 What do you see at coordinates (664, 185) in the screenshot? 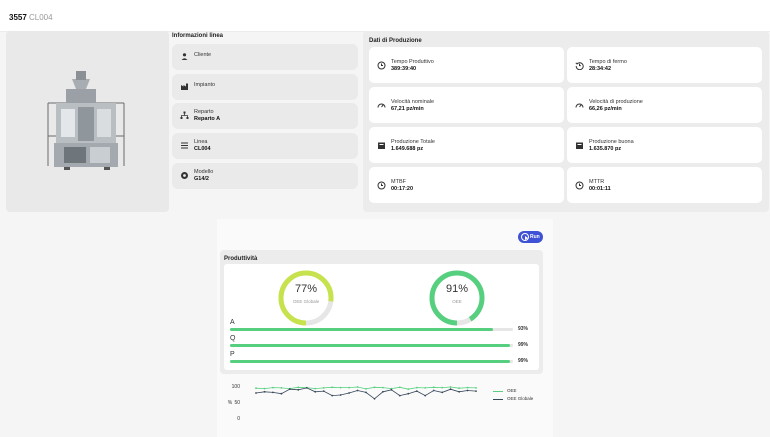
I see `production-card: MTTR 00:01:11` at bounding box center [664, 185].